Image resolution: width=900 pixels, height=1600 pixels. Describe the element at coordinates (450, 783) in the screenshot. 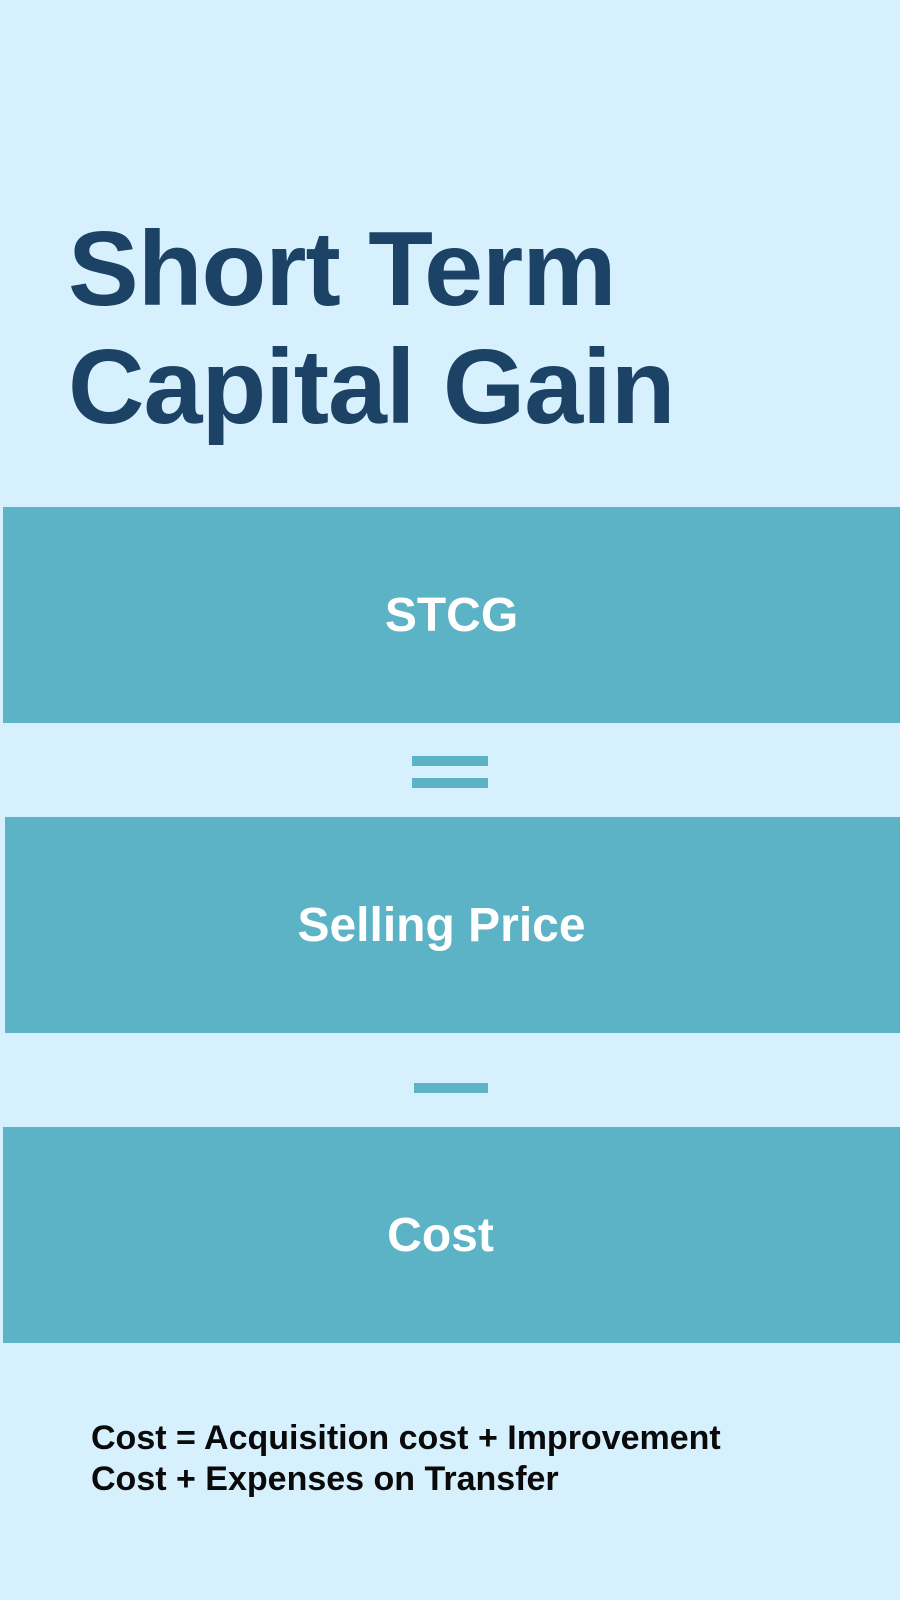

I see `equals-sign-bottom-bar` at that location.